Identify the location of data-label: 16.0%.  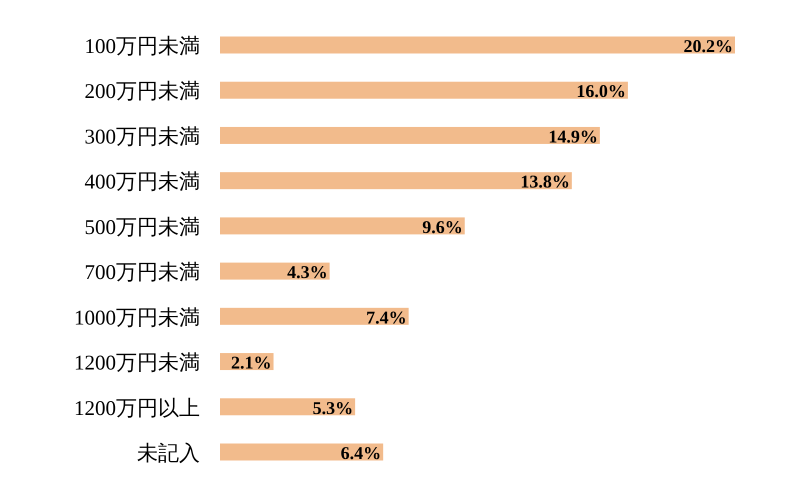
(601, 91).